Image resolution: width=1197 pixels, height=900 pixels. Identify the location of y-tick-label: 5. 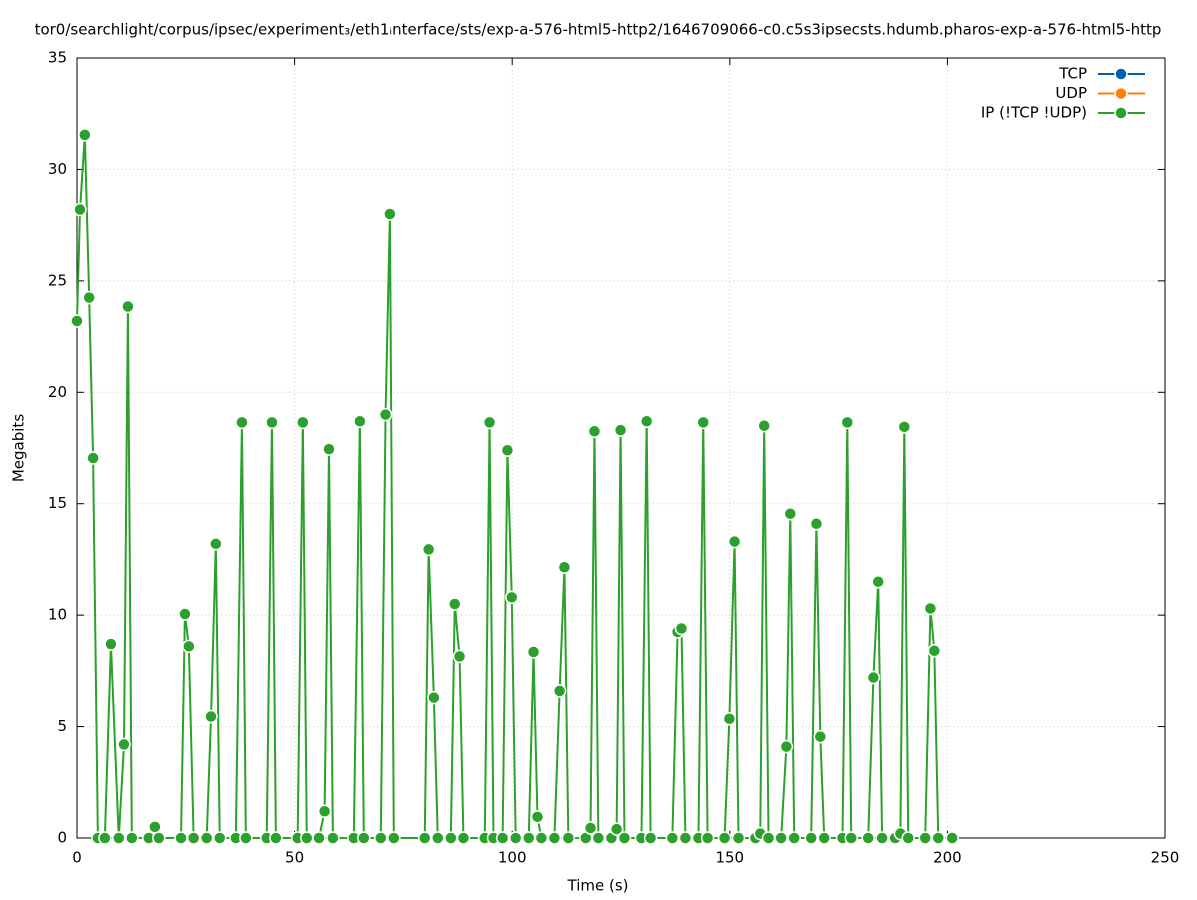
(62, 726).